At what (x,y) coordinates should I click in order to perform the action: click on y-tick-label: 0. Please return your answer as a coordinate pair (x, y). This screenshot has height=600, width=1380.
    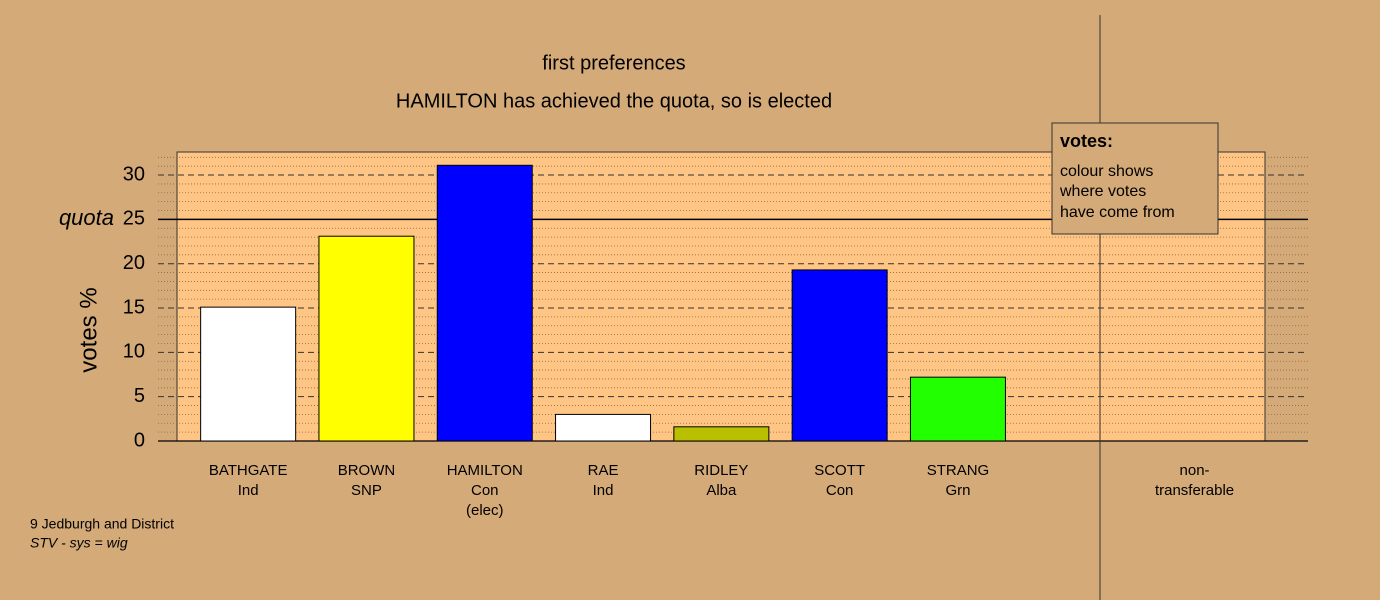
    Looking at the image, I should click on (139, 440).